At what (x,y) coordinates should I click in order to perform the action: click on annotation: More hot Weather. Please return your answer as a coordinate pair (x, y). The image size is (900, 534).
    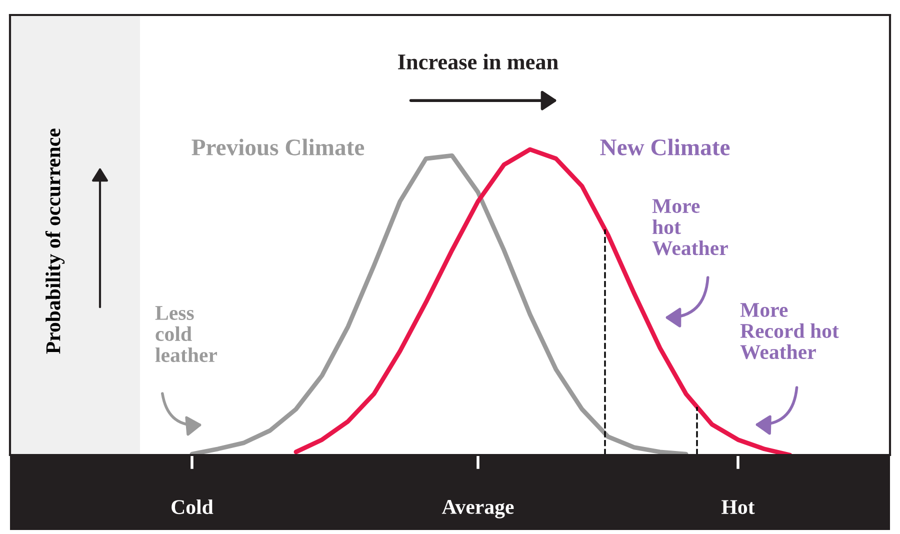
    Looking at the image, I should click on (690, 227).